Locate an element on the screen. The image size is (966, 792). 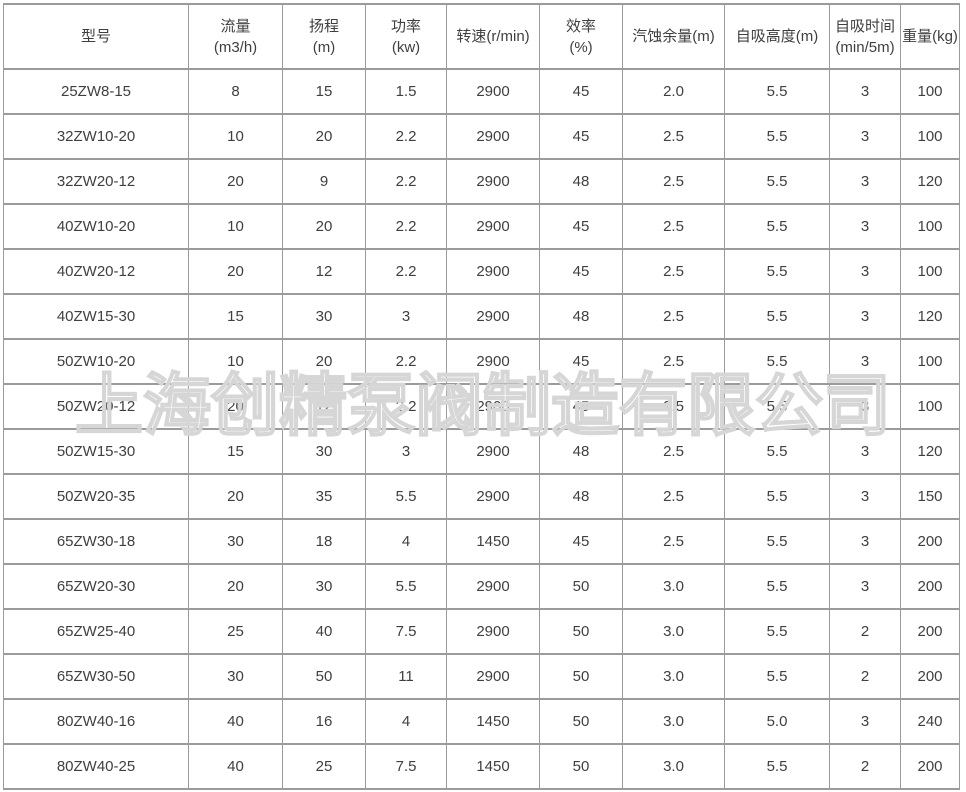
value-cell: 10 is located at coordinates (235, 361).